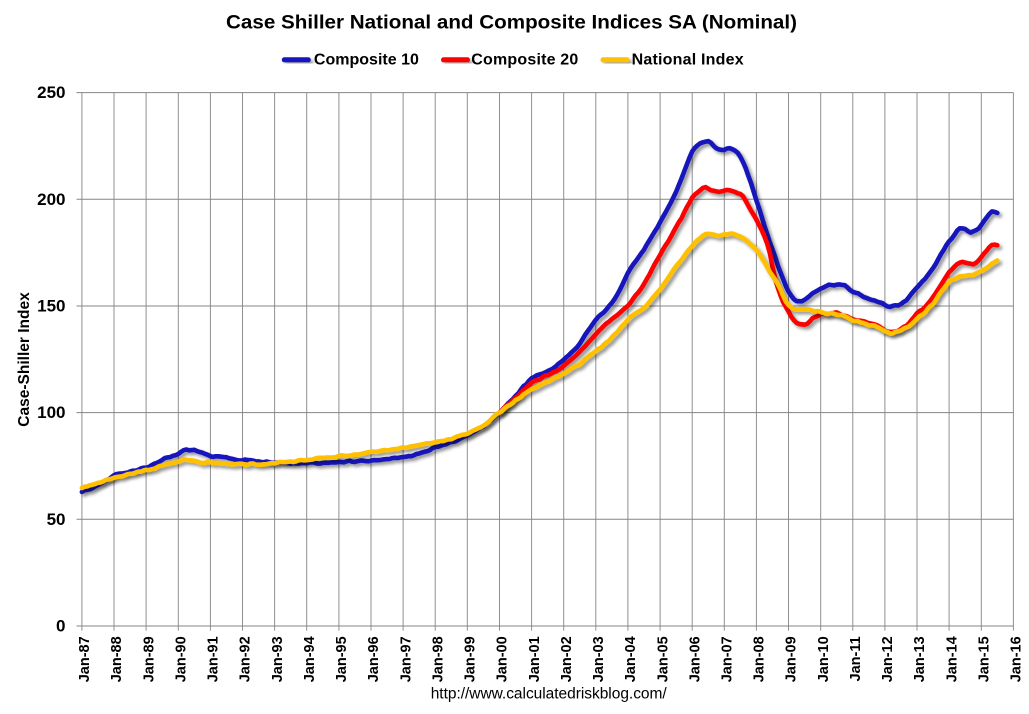  What do you see at coordinates (374, 659) in the screenshot?
I see `svg-text: Jan-96` at bounding box center [374, 659].